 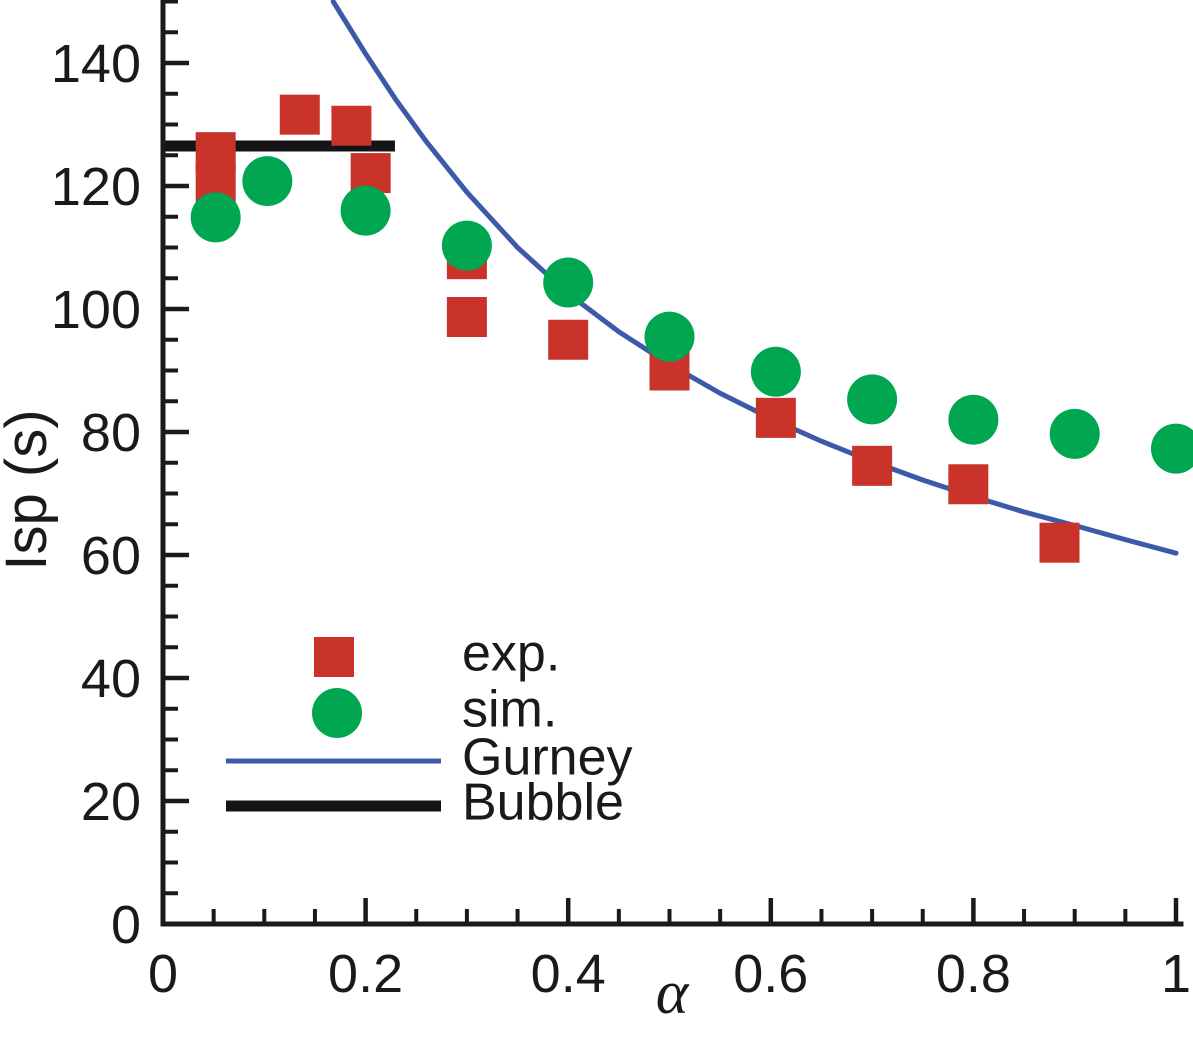 What do you see at coordinates (96, 310) in the screenshot?
I see `y-tick-label: 100` at bounding box center [96, 310].